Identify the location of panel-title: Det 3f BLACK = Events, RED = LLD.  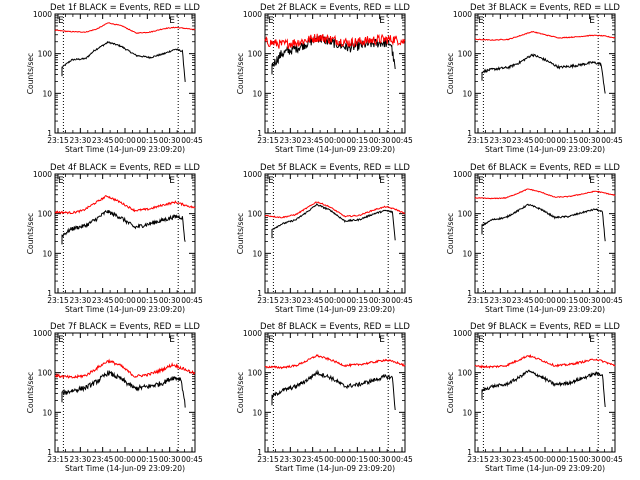
(545, 8).